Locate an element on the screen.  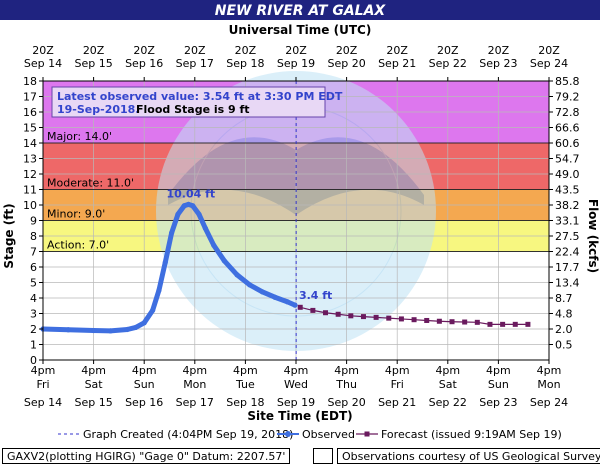
x-tick-label-date: Sep 21 is located at coordinates (397, 402).